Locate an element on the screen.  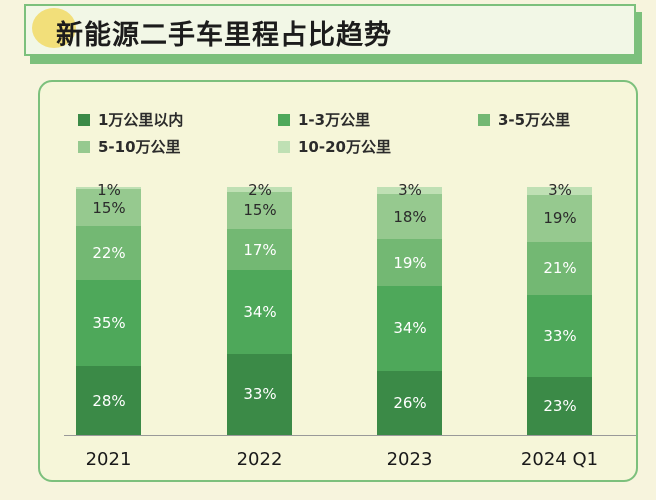
bar-value-label: 28% is located at coordinates (109, 400).